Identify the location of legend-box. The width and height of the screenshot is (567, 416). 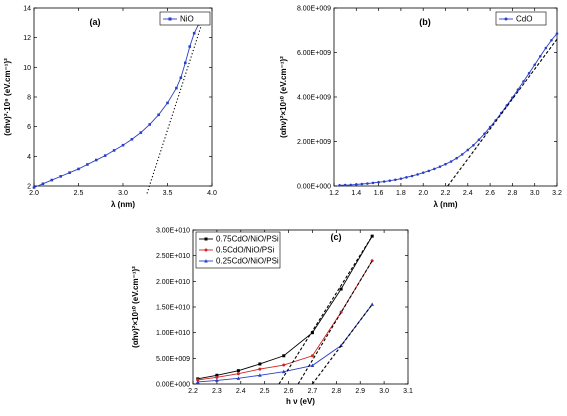
(185, 18).